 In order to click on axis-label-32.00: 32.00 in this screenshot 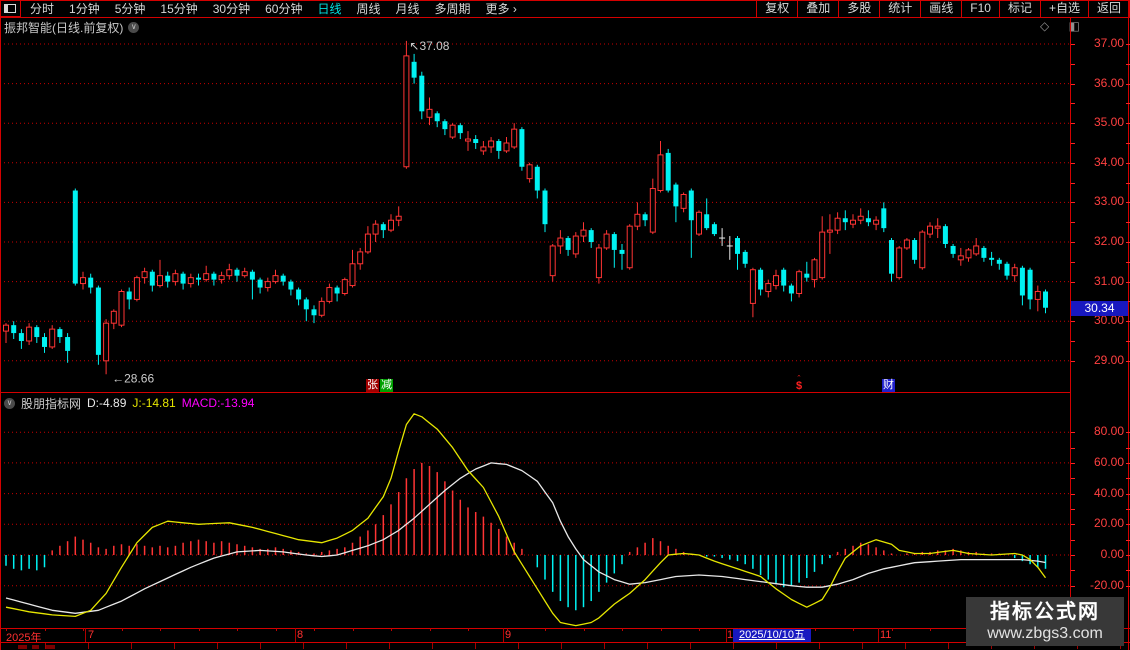, I will do `click(1108, 241)`.